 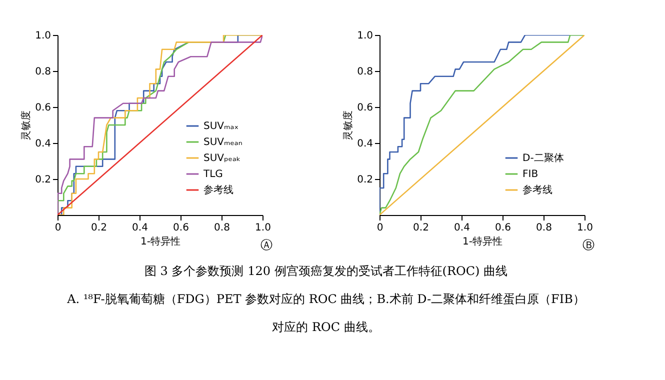 What do you see at coordinates (588, 245) in the screenshot?
I see `text: Ⓑ` at bounding box center [588, 245].